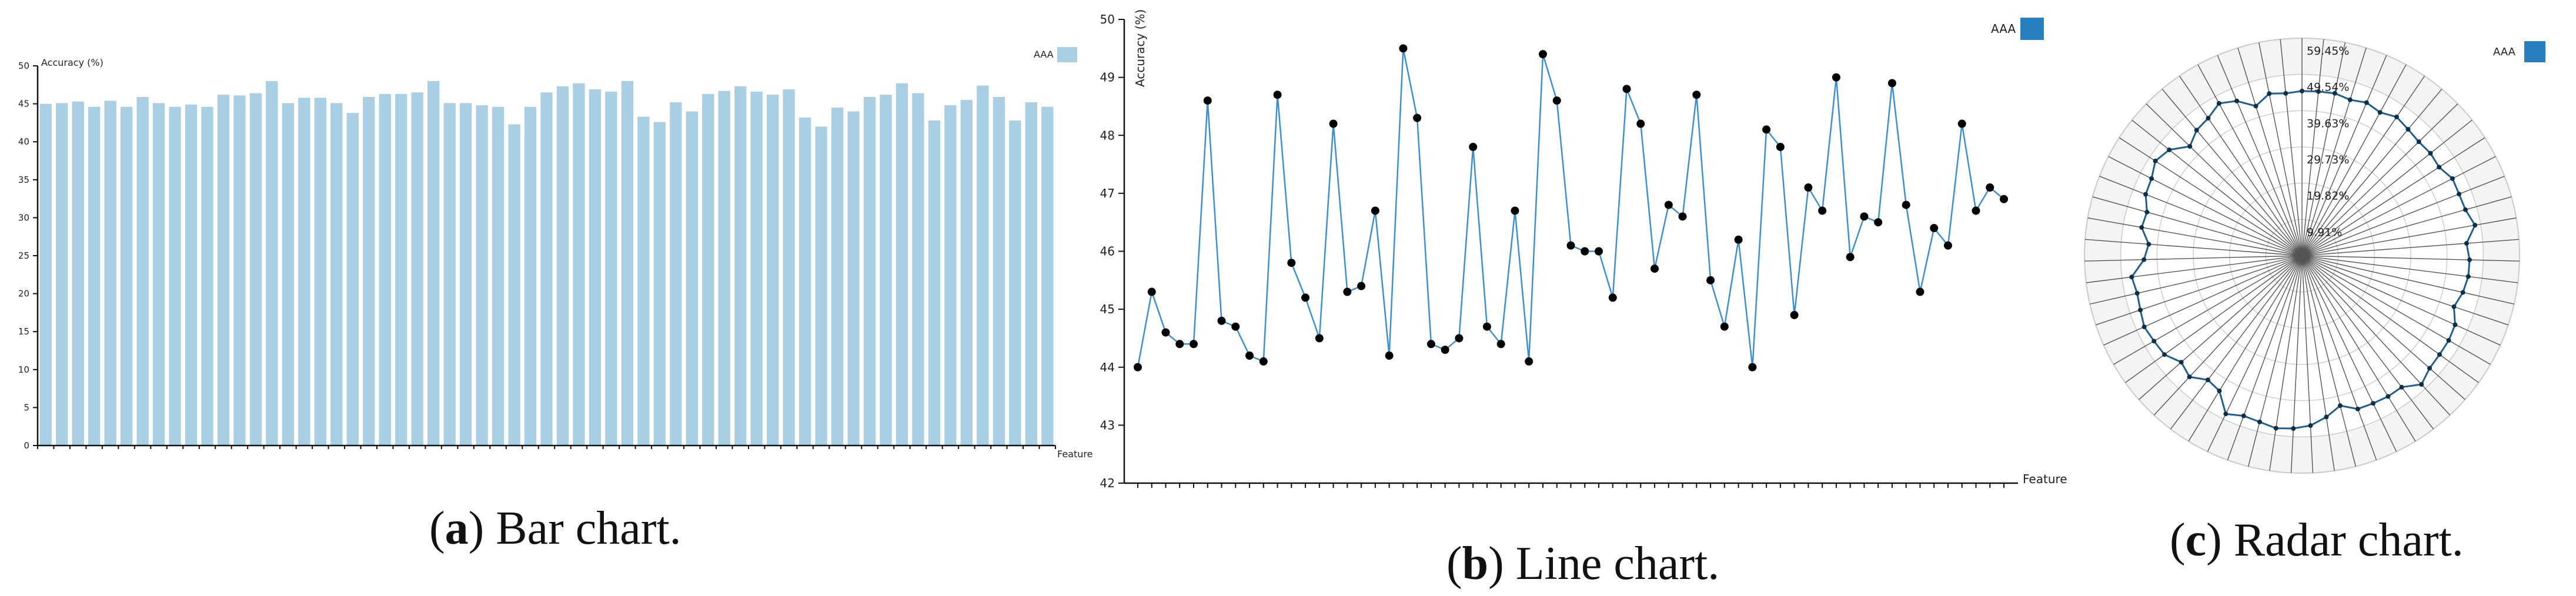  What do you see at coordinates (1140, 48) in the screenshot?
I see `line-chart-ylabel: Accuracy (%)` at bounding box center [1140, 48].